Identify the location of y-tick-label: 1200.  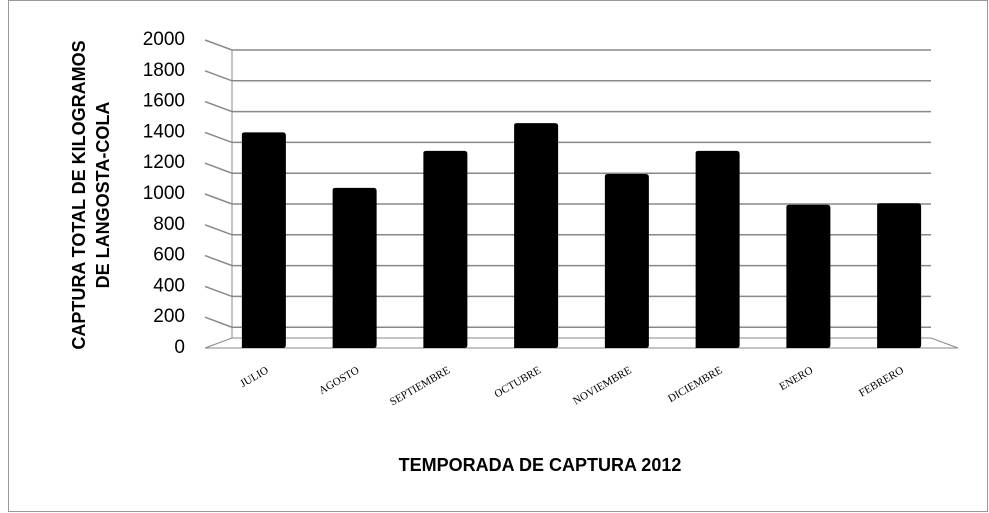
(164, 162).